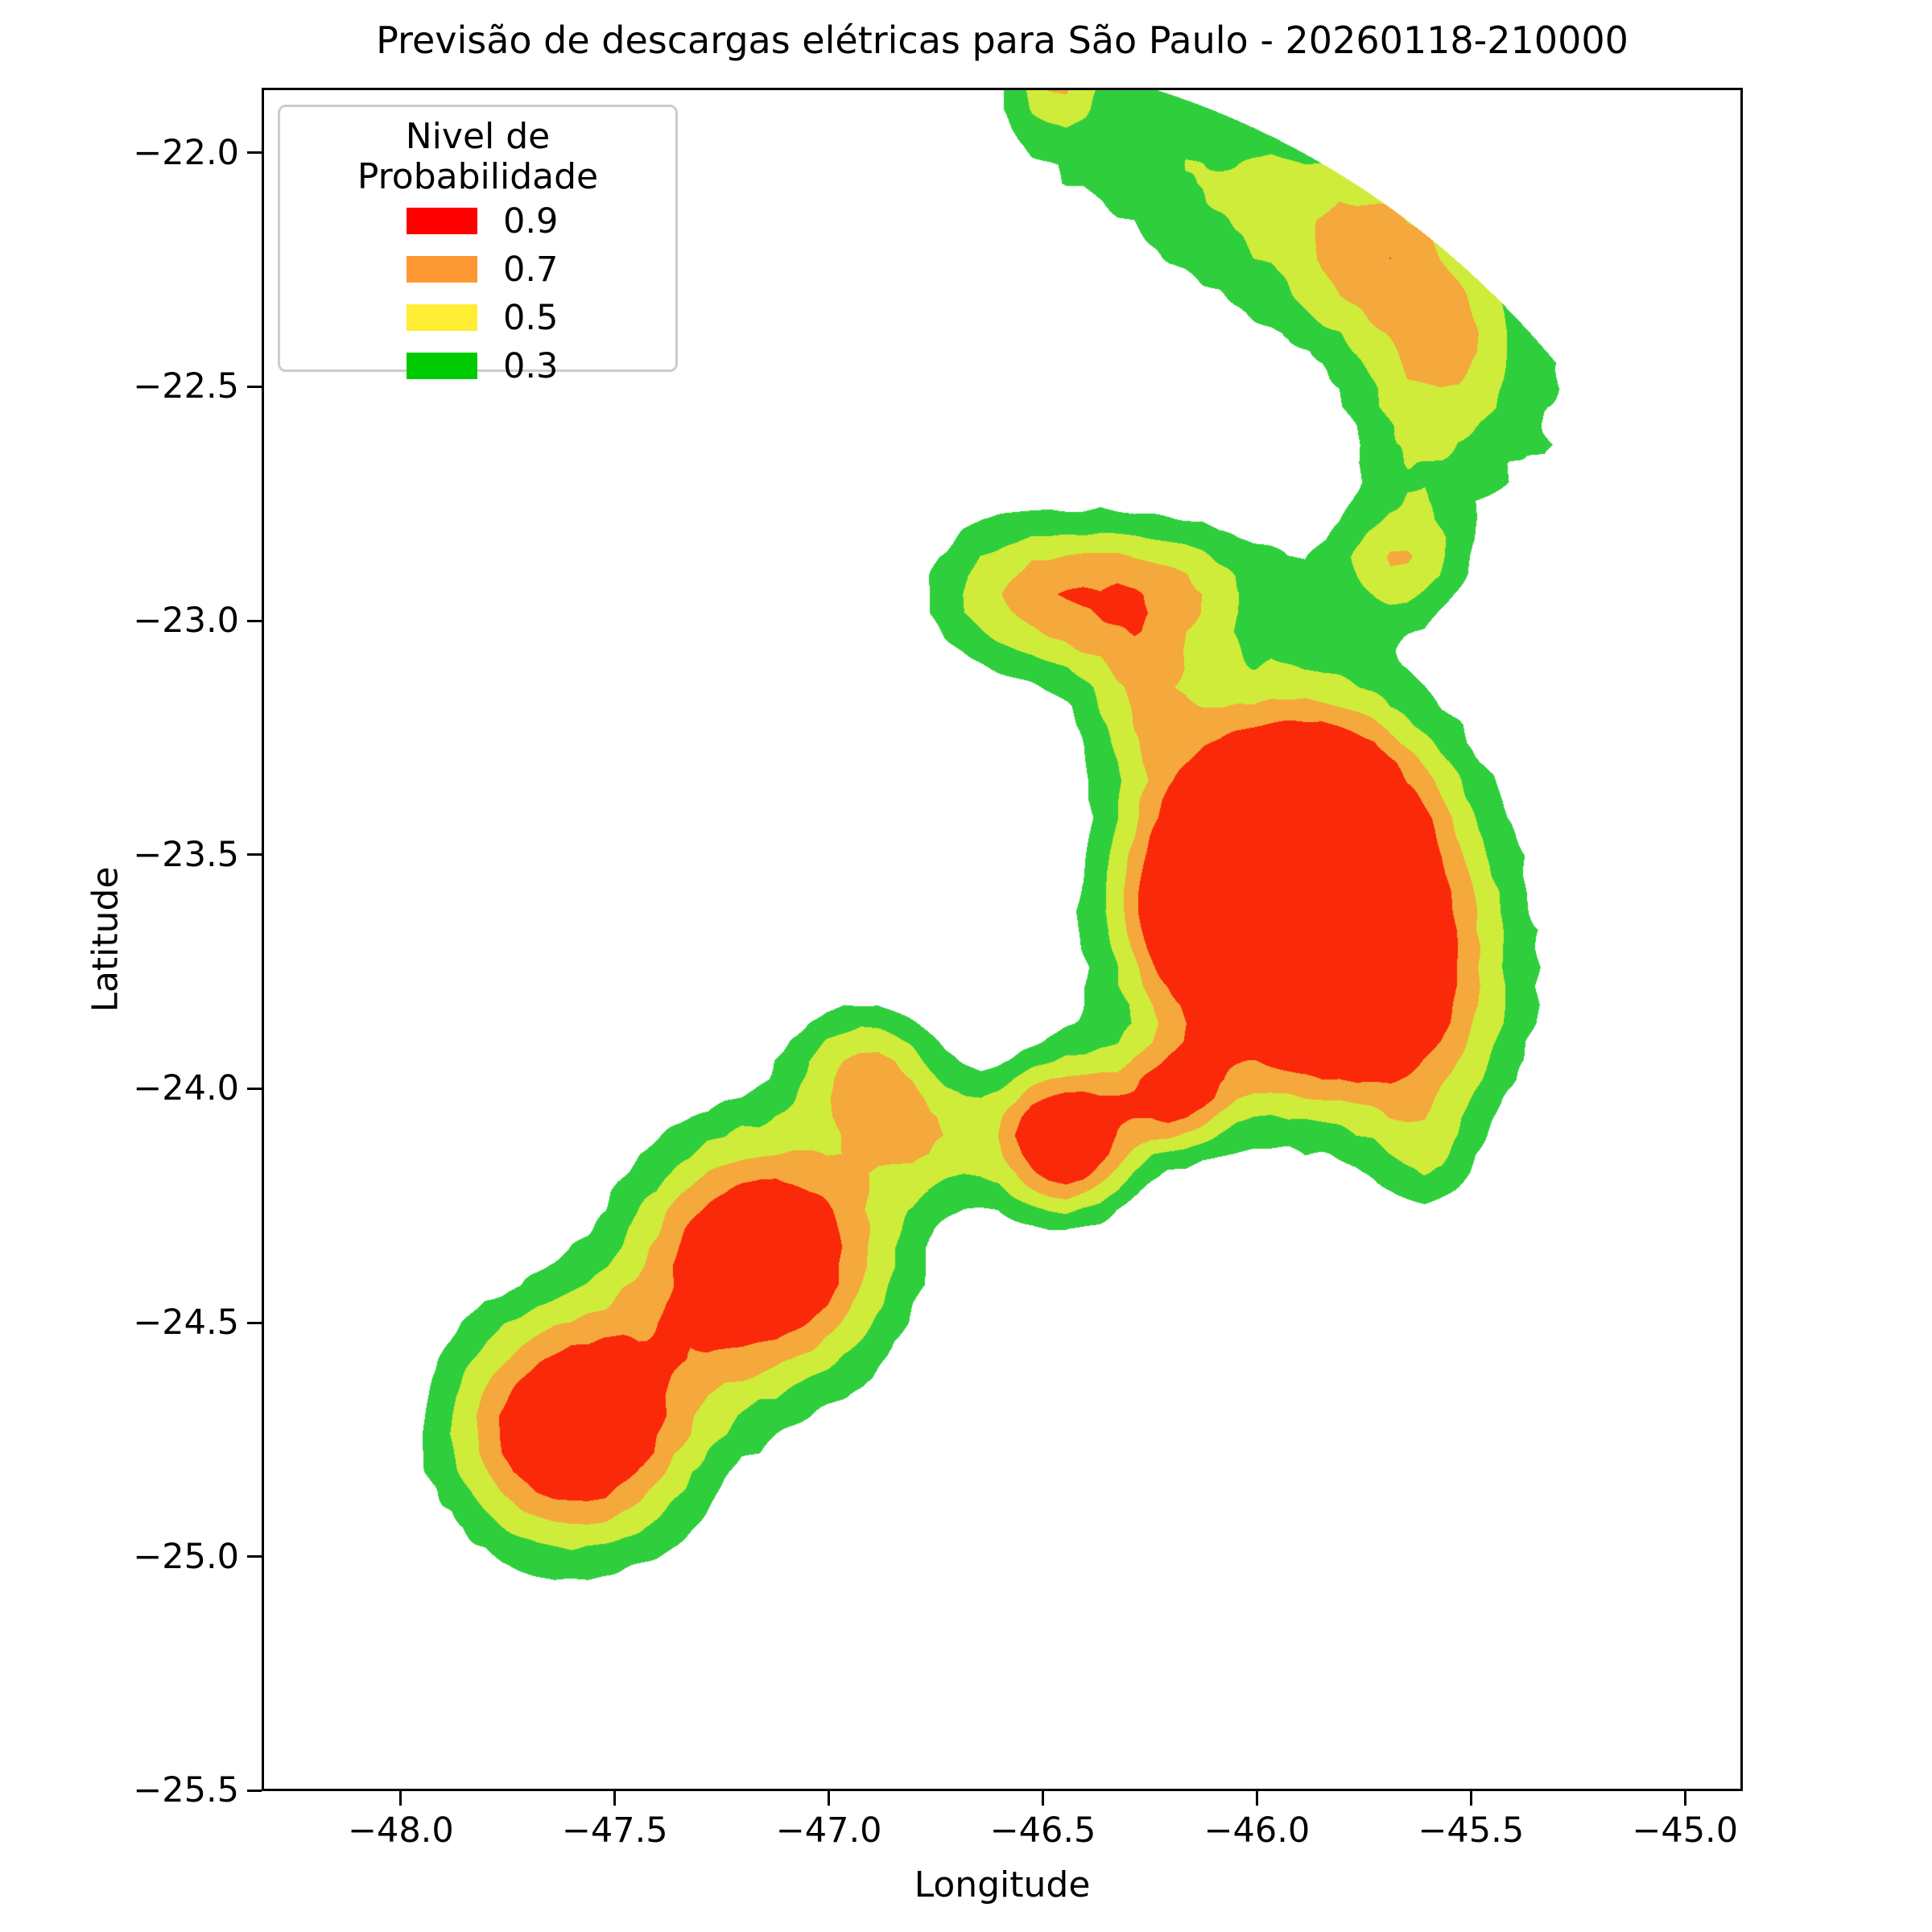  I want to click on legend-item-label: 0.7, so click(531, 270).